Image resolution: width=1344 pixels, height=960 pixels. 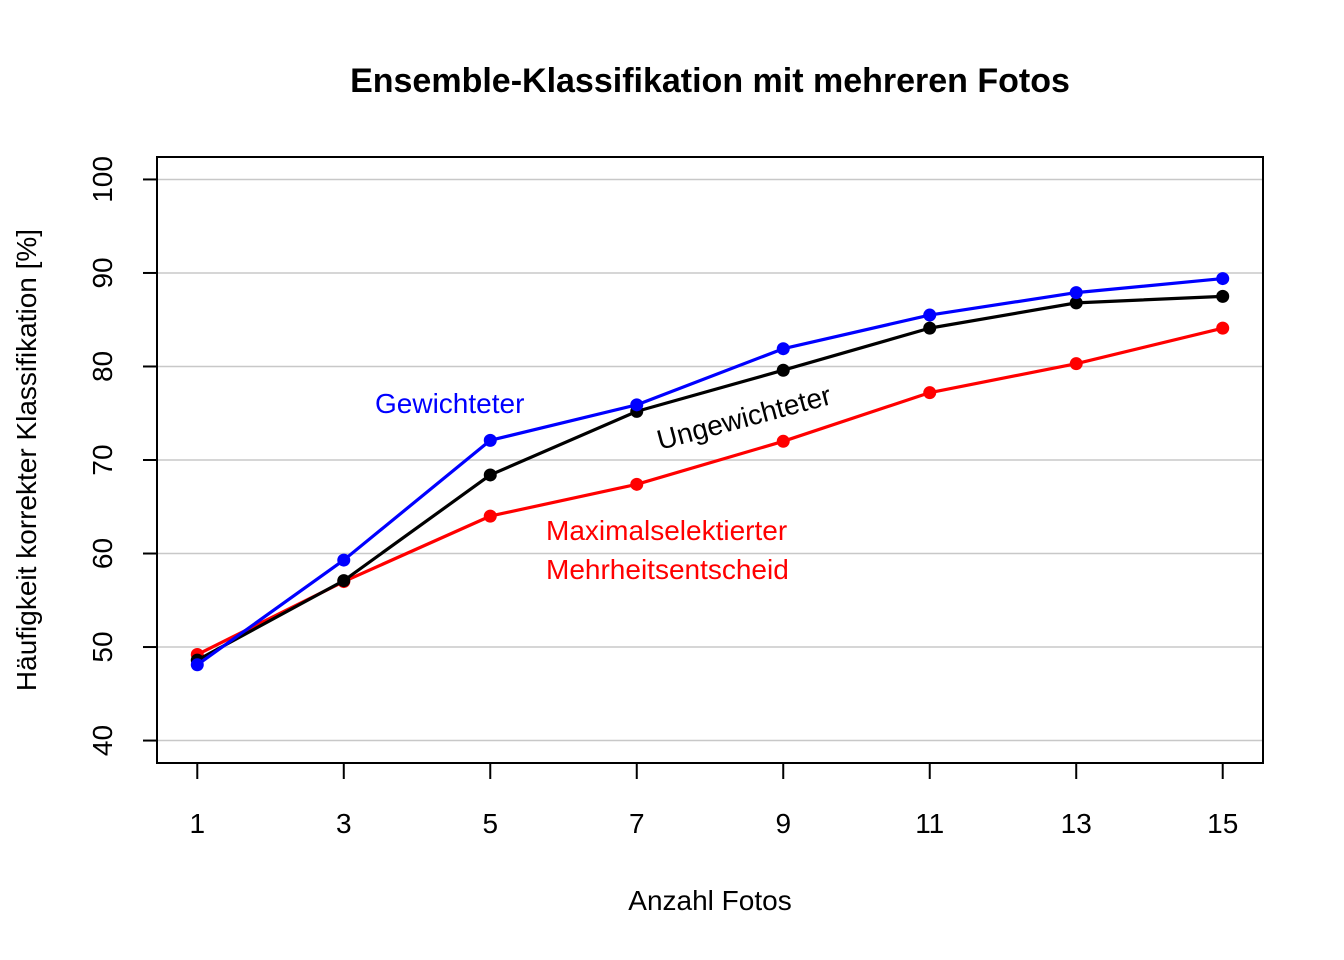 What do you see at coordinates (713, 801) in the screenshot?
I see `x-axis: 1 3 5 7 9 11 13 15` at bounding box center [713, 801].